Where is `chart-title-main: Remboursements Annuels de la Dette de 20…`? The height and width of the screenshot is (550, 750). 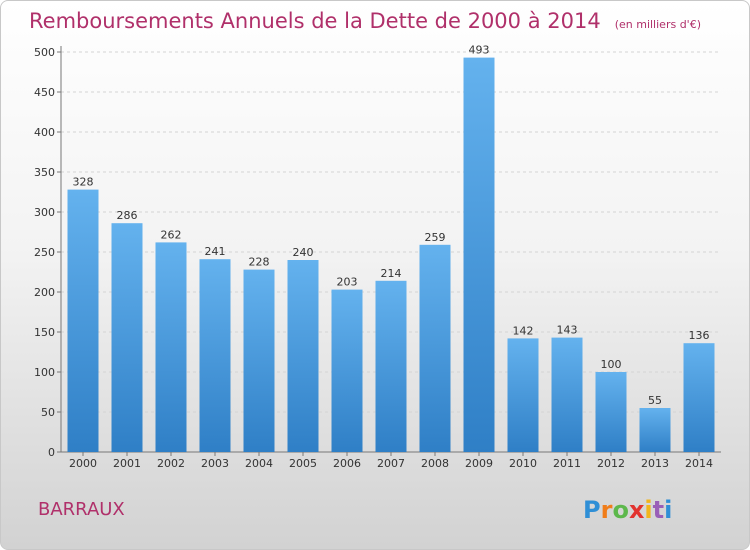 chart-title-main: Remboursements Annuels de la Dette de 20… is located at coordinates (315, 21).